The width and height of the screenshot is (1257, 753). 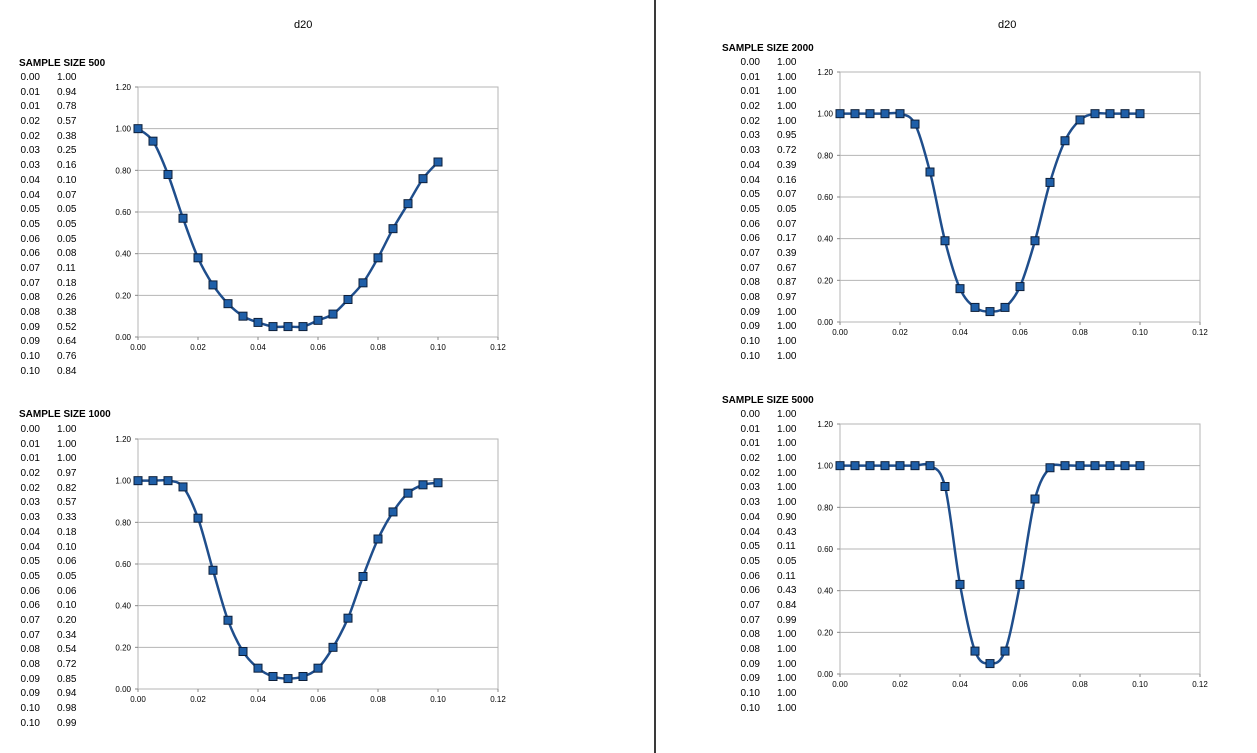 I want to click on table-x-value: 0.00, so click(x=30, y=77).